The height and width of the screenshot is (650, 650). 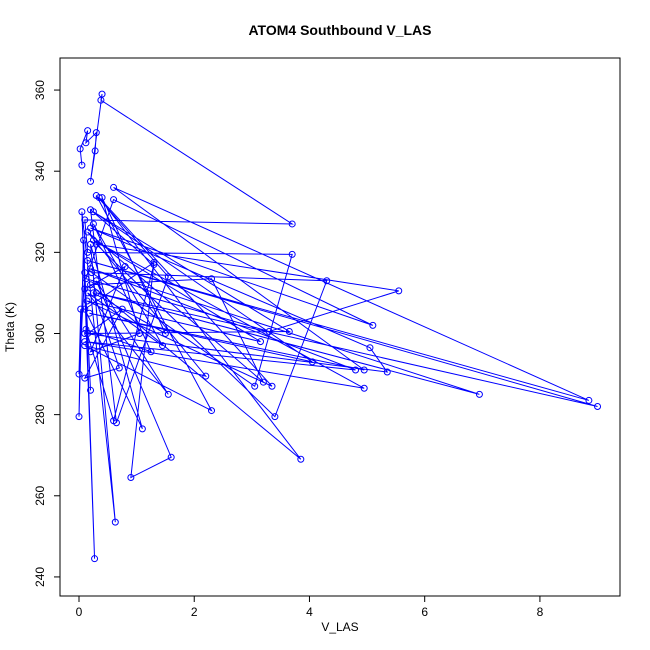 I want to click on chart-title: ATOM4 Southbound V_LAS, so click(x=339, y=30).